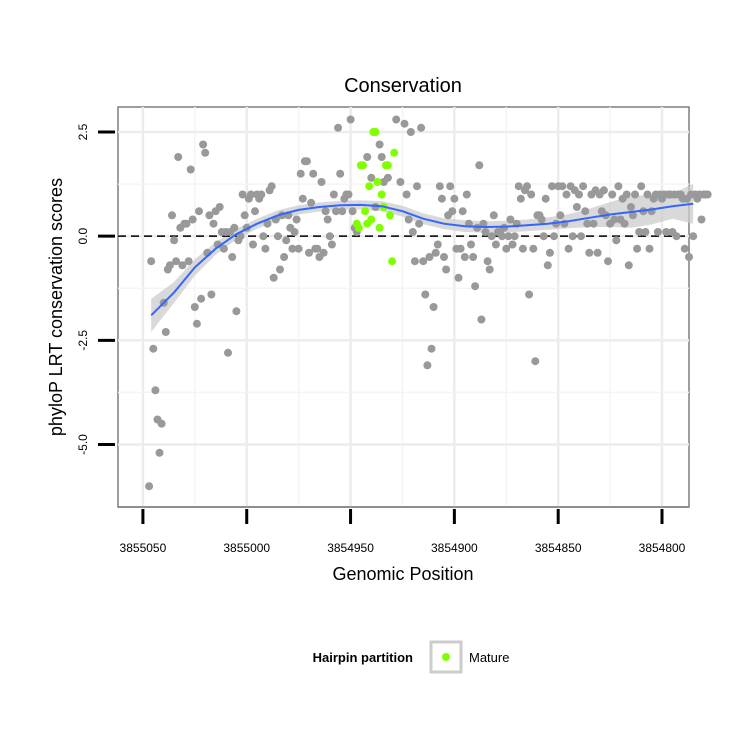 This screenshot has height=750, width=750. I want to click on x-tick-label-4: 3854850, so click(558, 548).